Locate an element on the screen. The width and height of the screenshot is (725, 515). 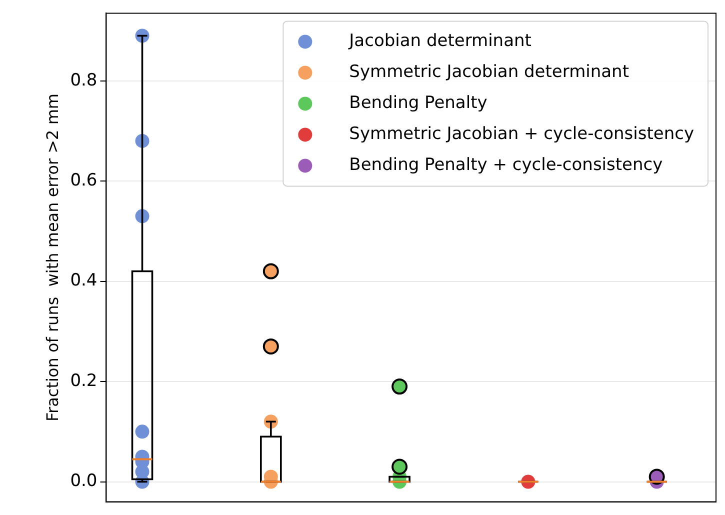
y-axis-title: Fraction of runs with mean error >2 mm is located at coordinates (52, 258).